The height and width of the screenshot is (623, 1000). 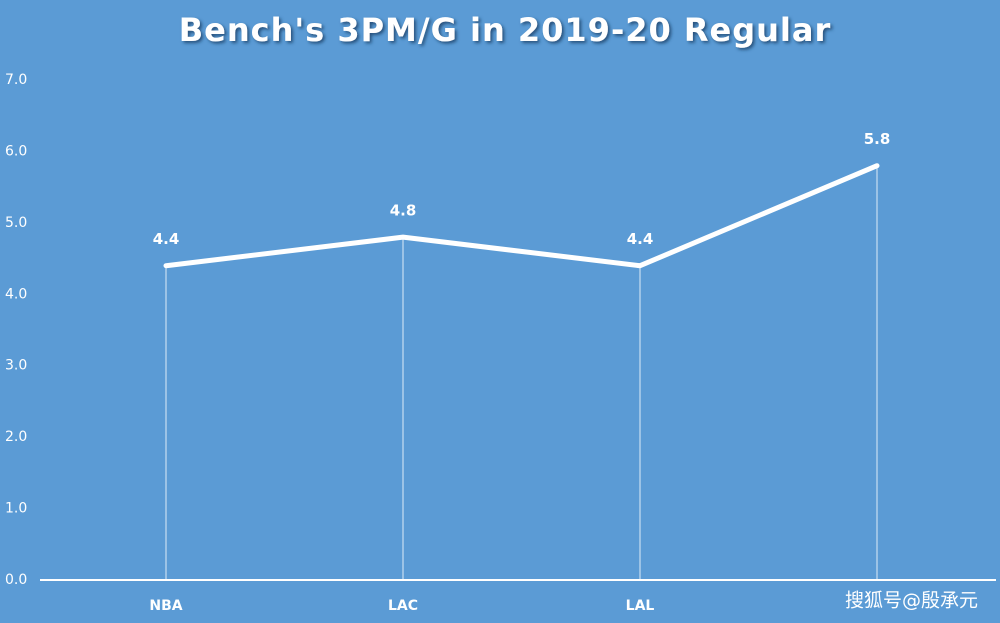 I want to click on x-tick-label: NBA, so click(x=165, y=606).